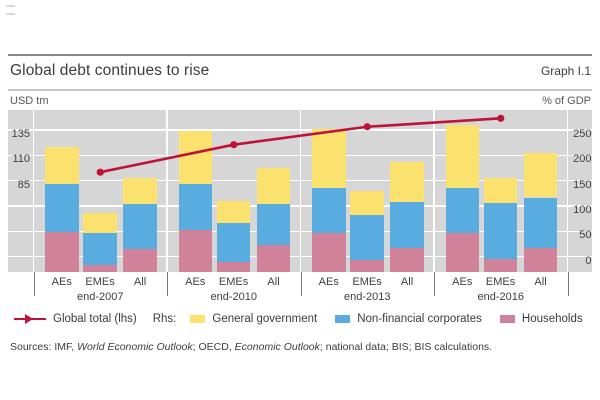 The image size is (600, 400). I want to click on source-text: Sources: IMF,, so click(44, 347).